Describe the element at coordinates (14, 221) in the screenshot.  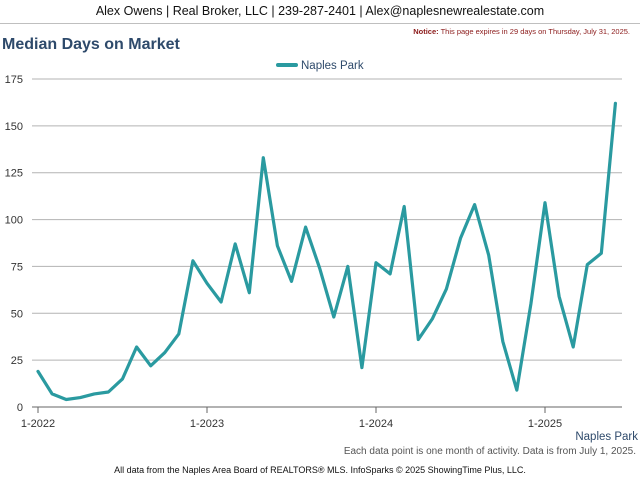
I see `y-tick-label: 100` at that location.